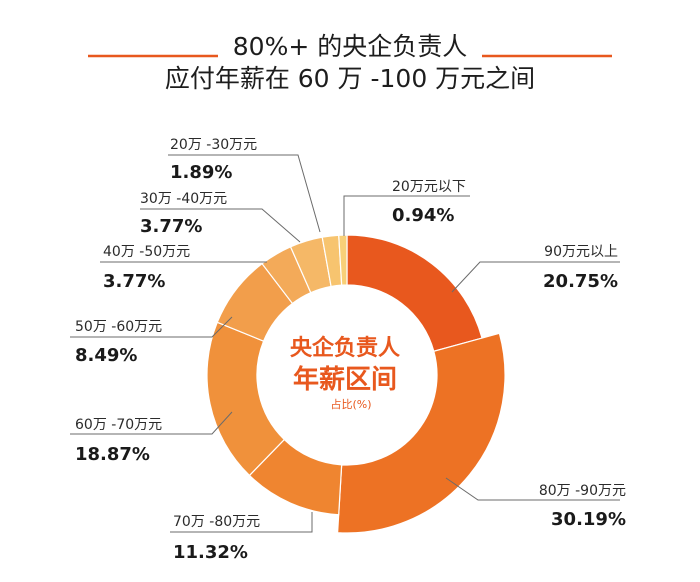  What do you see at coordinates (146, 252) in the screenshot?
I see `slice-label-40-50: 40万 -50万元` at bounding box center [146, 252].